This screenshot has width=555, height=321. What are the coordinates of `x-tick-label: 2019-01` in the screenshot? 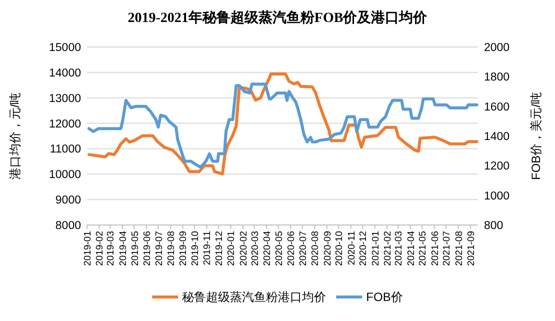 It's located at (88, 248).